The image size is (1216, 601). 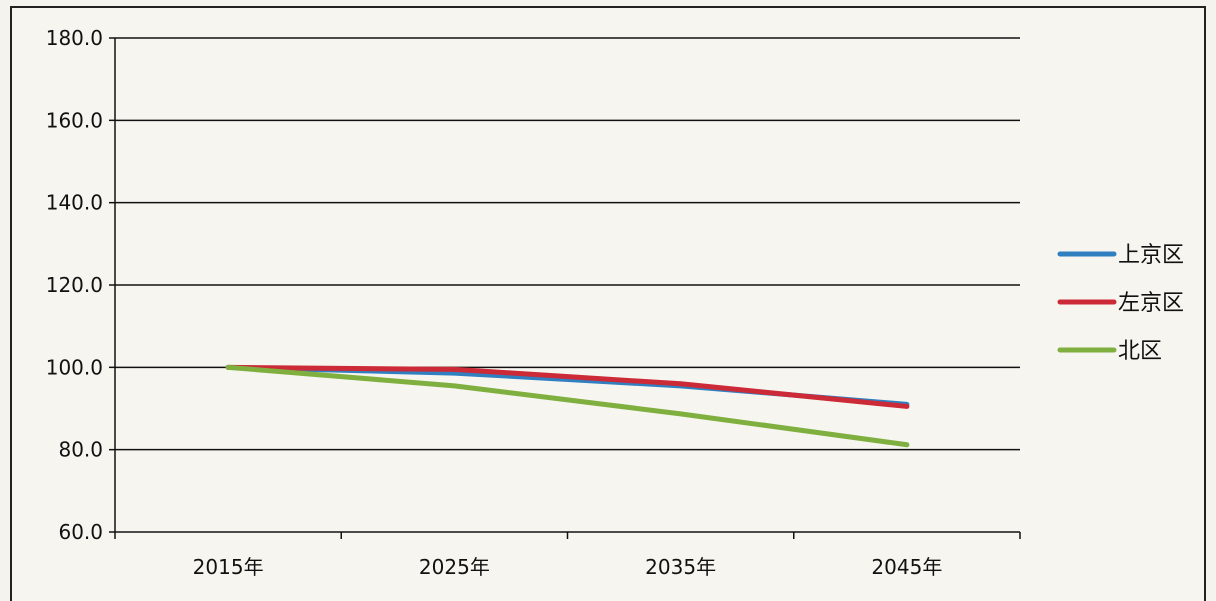 What do you see at coordinates (906, 567) in the screenshot?
I see `x-tick-label: 2045年` at bounding box center [906, 567].